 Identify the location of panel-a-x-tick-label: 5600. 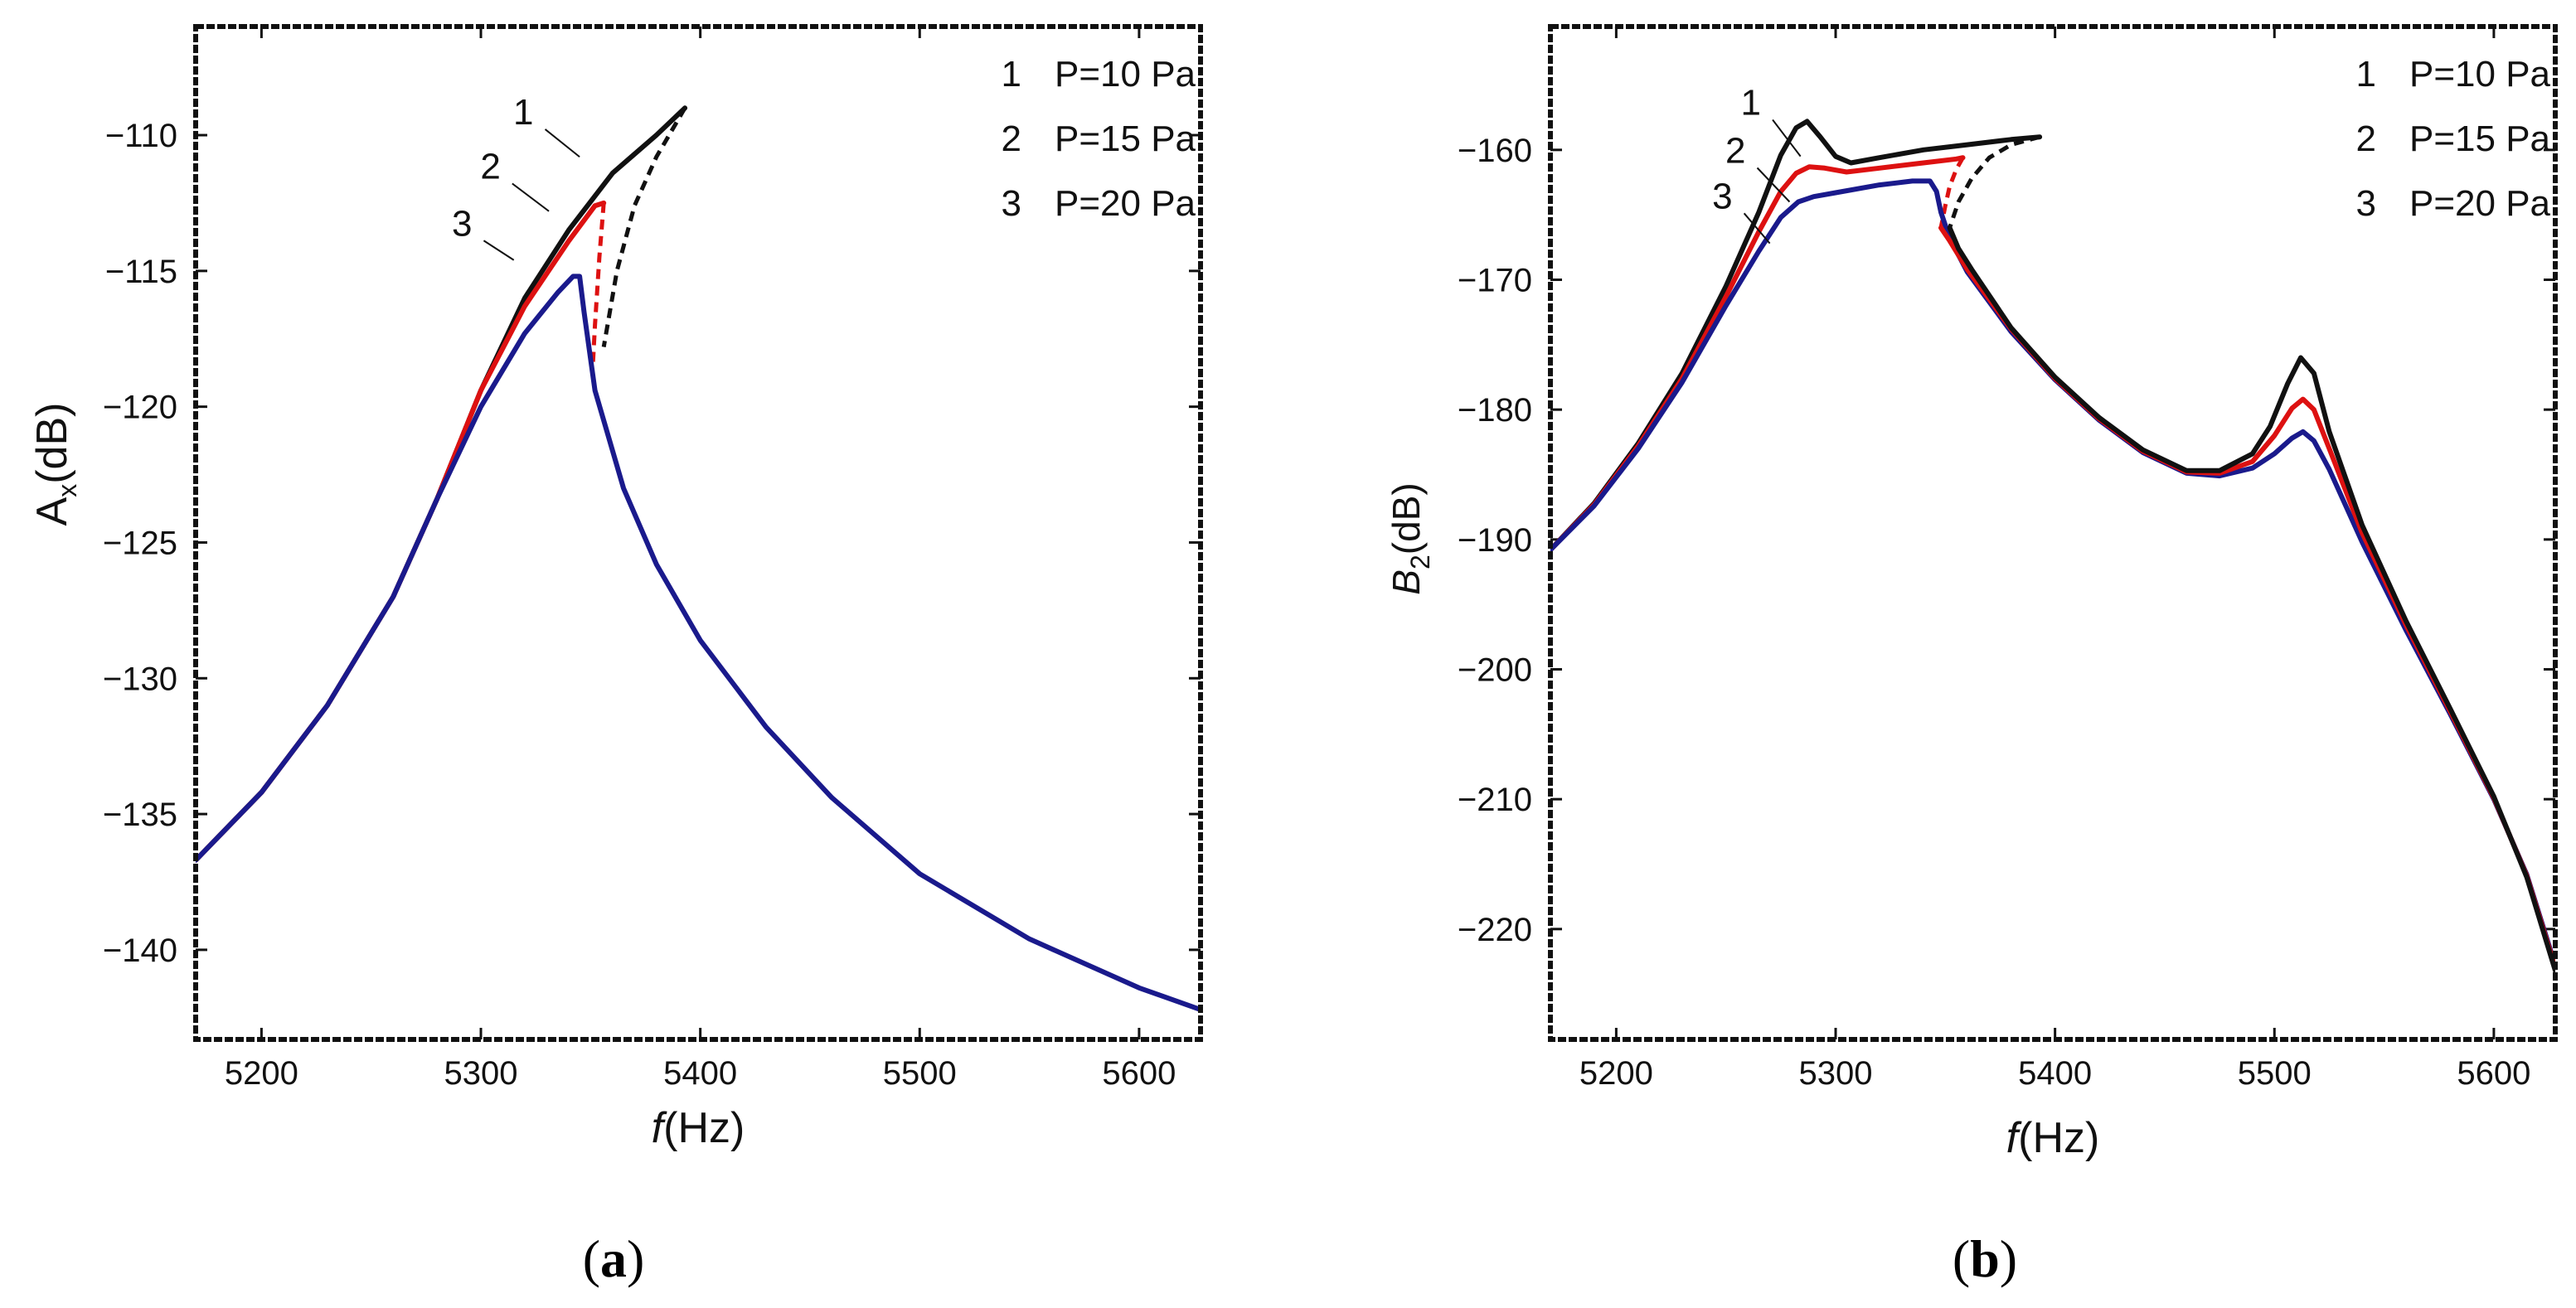
(1139, 1073).